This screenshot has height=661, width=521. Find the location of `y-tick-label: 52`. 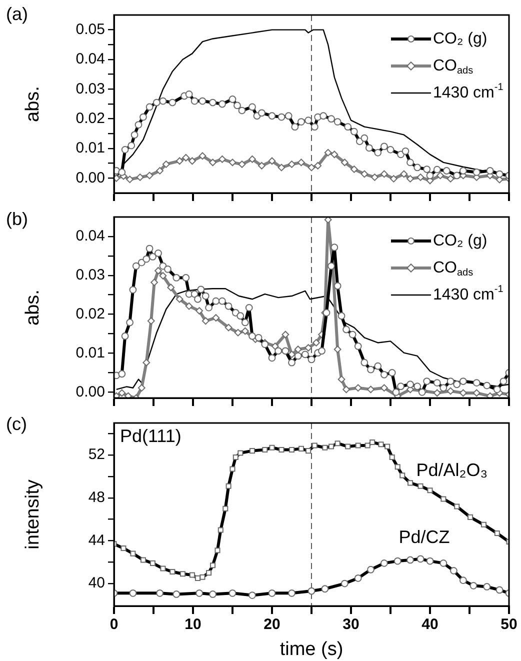

y-tick-label: 52 is located at coordinates (96, 455).